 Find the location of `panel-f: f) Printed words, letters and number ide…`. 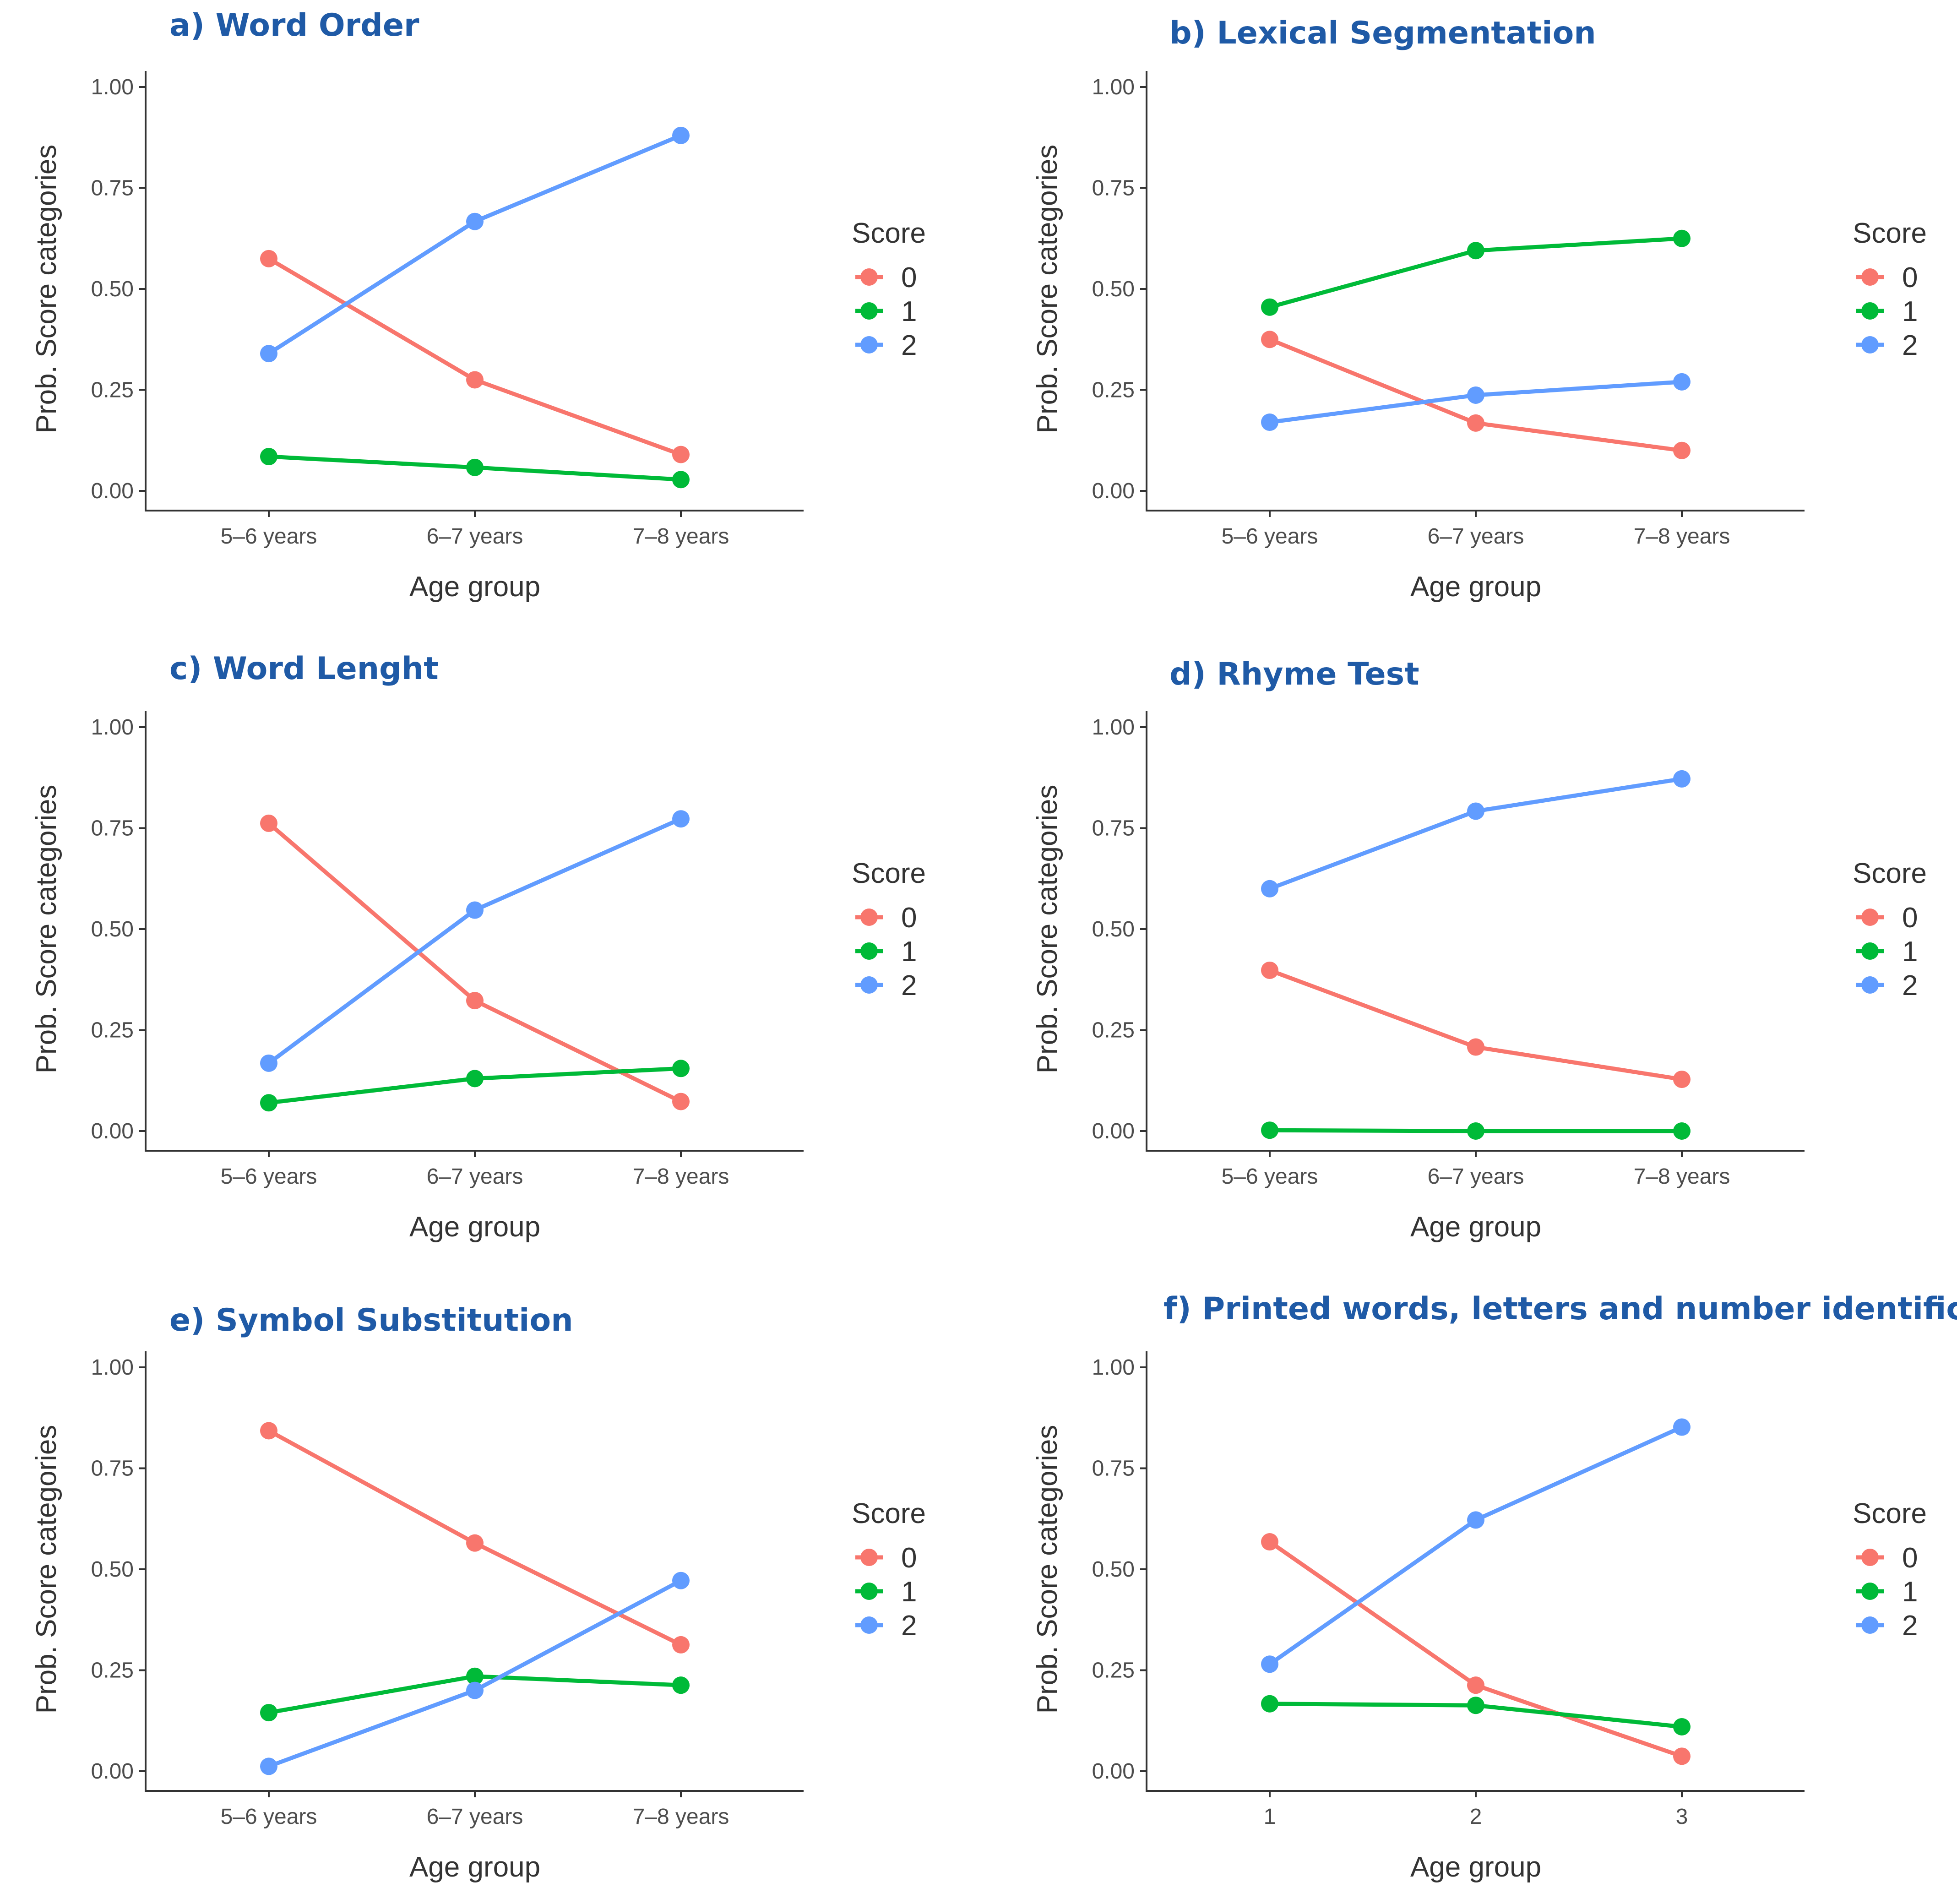

panel-f: f) Printed words, letters and number ide… is located at coordinates (1494, 1587).